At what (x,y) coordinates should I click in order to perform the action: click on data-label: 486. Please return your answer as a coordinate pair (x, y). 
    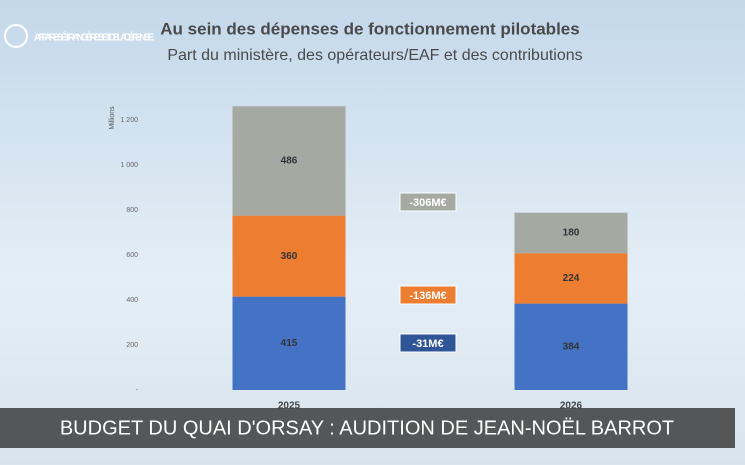
    Looking at the image, I should click on (289, 161).